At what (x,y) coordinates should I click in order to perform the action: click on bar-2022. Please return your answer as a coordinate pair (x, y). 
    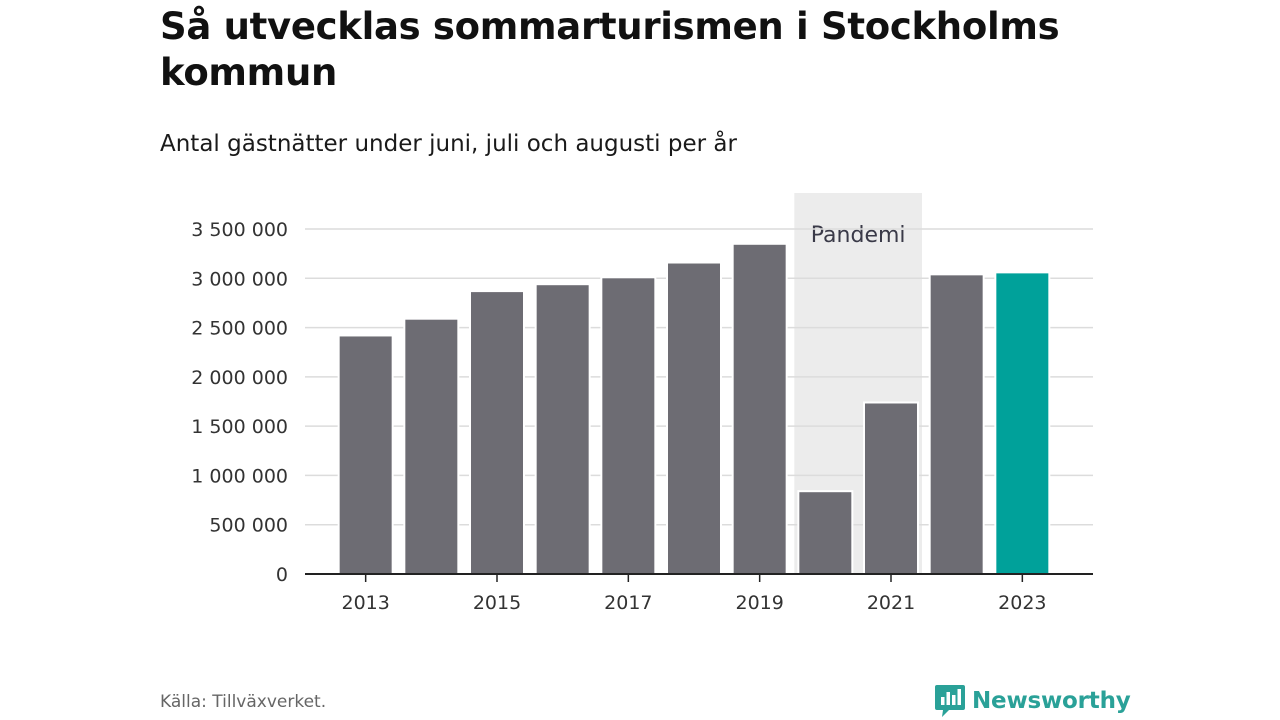
    Looking at the image, I should click on (956, 424).